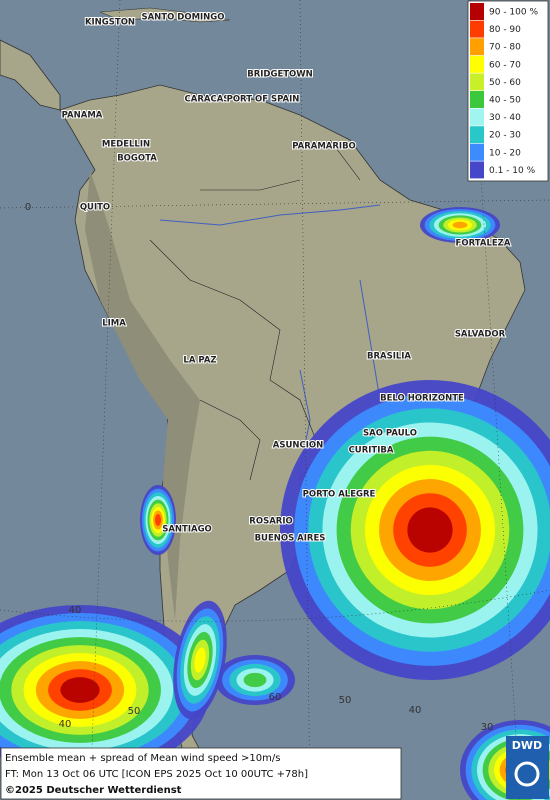  What do you see at coordinates (114, 324) in the screenshot?
I see `city-label: LIMA` at bounding box center [114, 324].